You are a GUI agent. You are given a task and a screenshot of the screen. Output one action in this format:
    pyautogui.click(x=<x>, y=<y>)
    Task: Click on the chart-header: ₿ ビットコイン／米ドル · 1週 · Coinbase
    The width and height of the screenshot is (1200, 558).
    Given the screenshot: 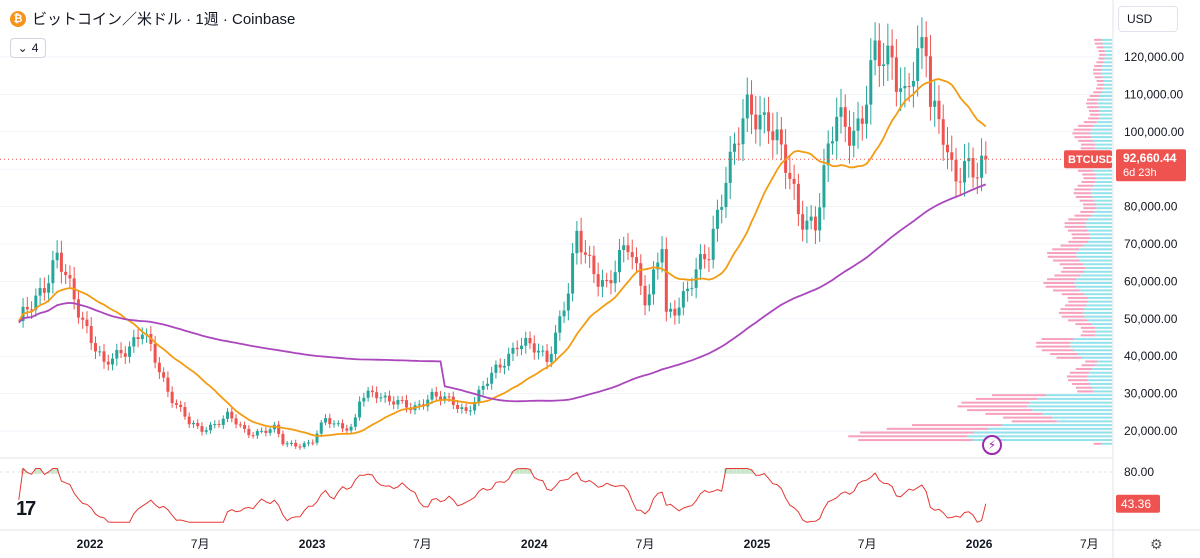 What is the action you would take?
    pyautogui.click(x=152, y=18)
    